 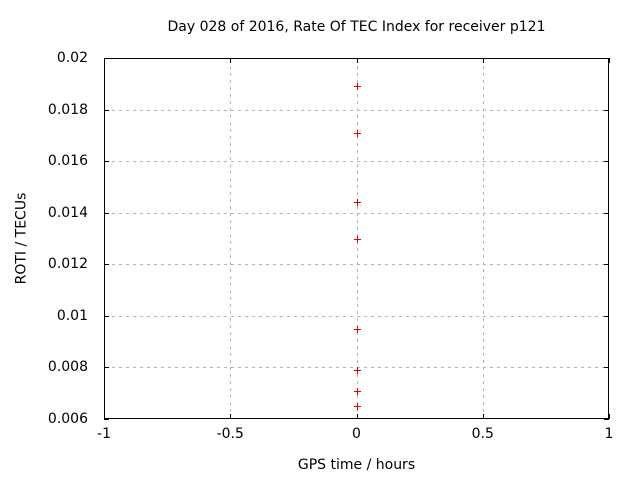 I want to click on y-tick-label: 0.018, so click(x=67, y=109).